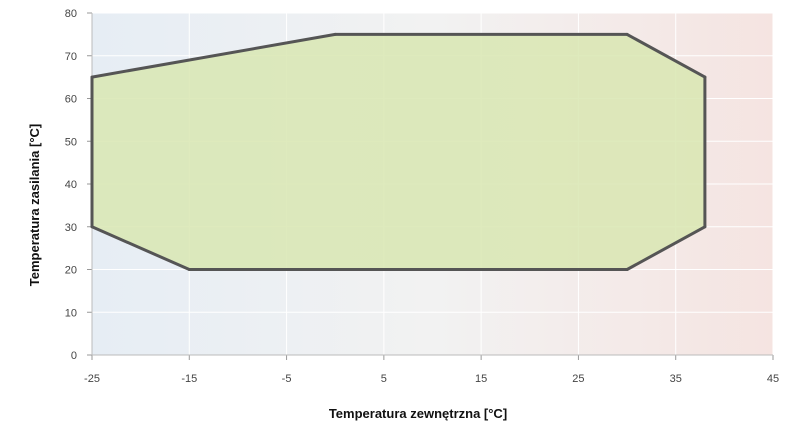 This screenshot has width=800, height=441. What do you see at coordinates (74, 356) in the screenshot?
I see `y-tick-label: 0` at bounding box center [74, 356].